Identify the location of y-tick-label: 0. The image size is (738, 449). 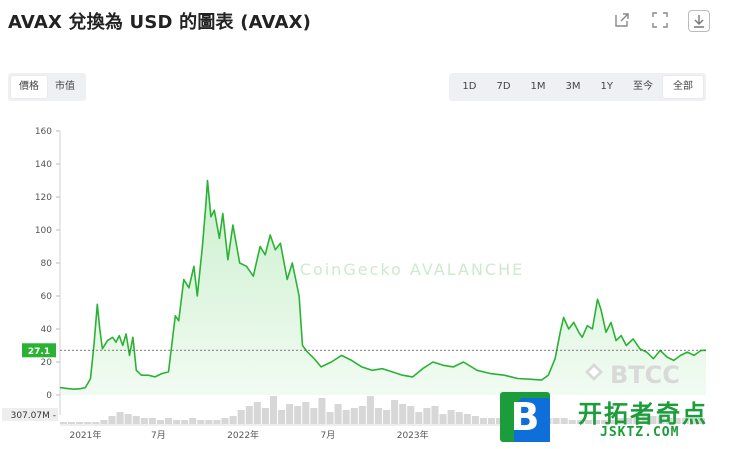
(49, 396).